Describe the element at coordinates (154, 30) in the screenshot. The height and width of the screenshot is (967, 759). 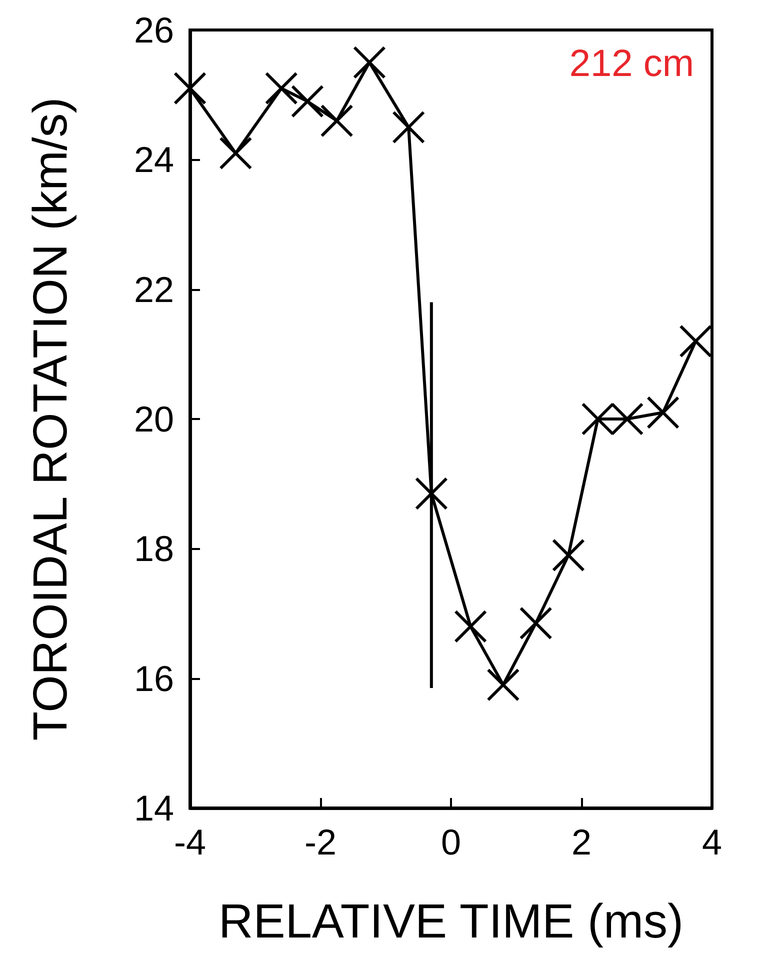
I see `y-tick-label: 26` at that location.